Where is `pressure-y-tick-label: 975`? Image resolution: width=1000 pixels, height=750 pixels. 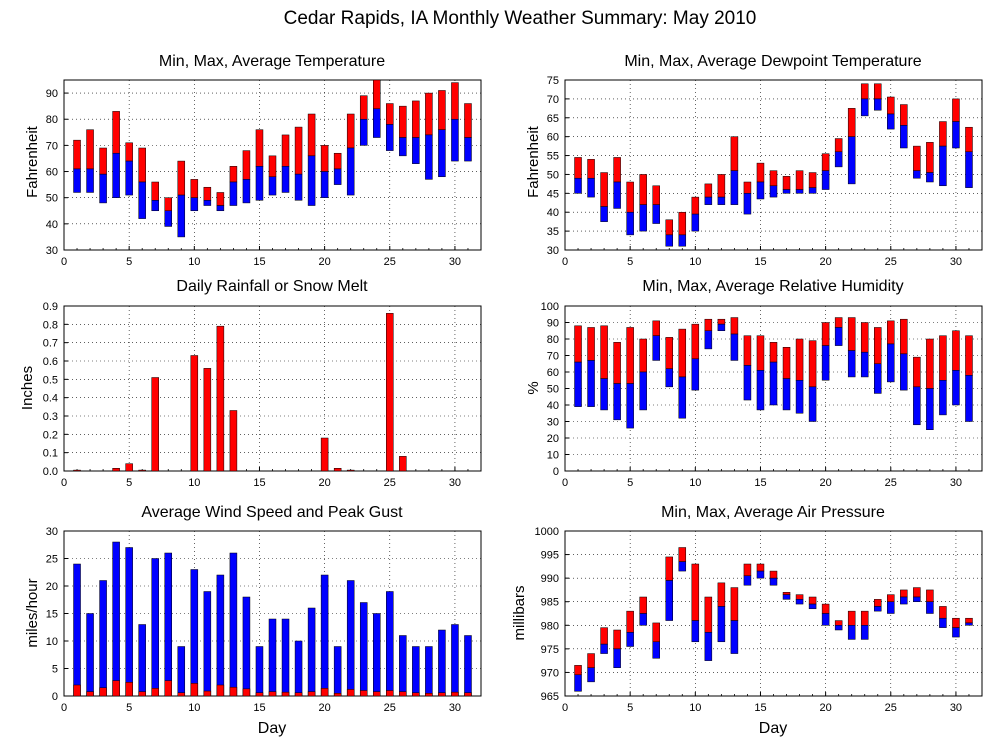
pressure-y-tick-label: 975 is located at coordinates (550, 650).